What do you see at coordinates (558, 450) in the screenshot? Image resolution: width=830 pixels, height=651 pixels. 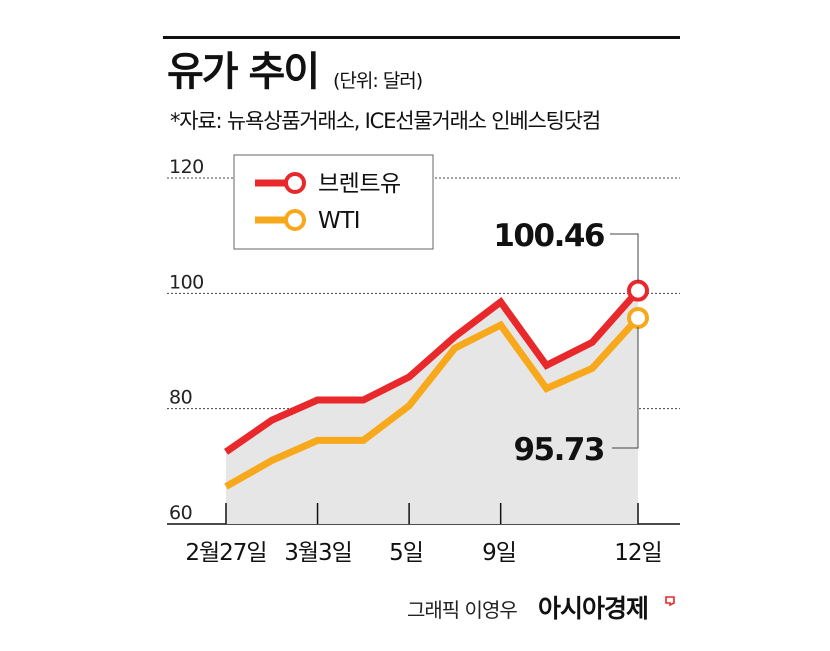 I see `data-label-wti: 95.73` at bounding box center [558, 450].